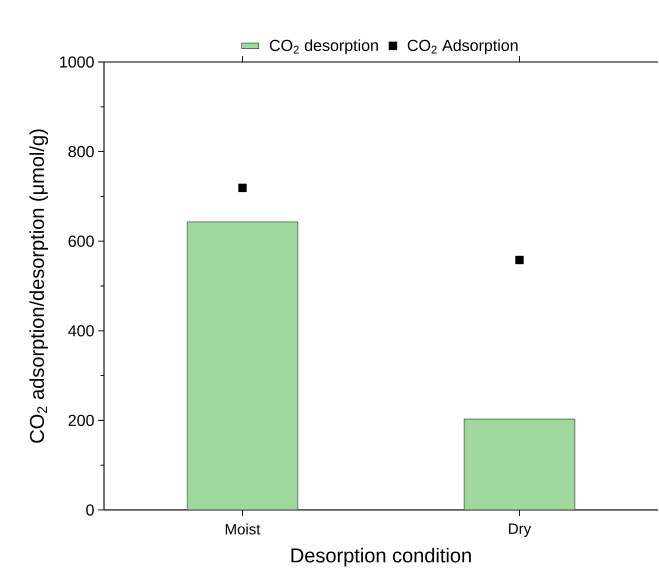 The height and width of the screenshot is (583, 659). I want to click on legend-label: CO$_{2}$ Adsorption, so click(463, 46).